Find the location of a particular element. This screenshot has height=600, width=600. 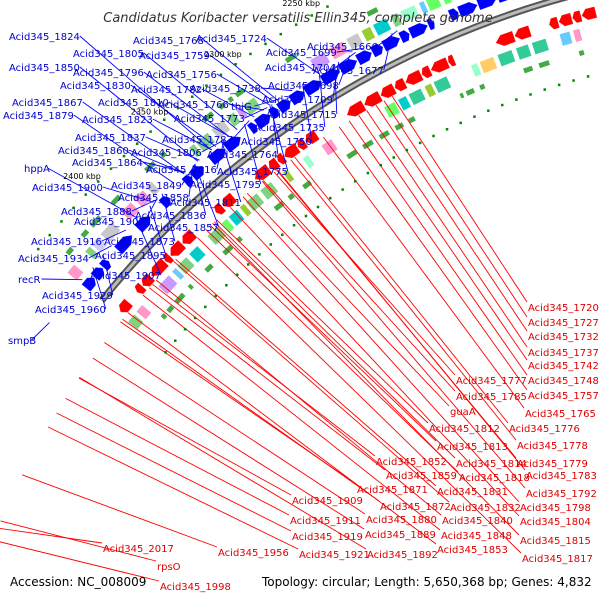

reverse-gene-label: Acid345_1911 is located at coordinates (325, 521).